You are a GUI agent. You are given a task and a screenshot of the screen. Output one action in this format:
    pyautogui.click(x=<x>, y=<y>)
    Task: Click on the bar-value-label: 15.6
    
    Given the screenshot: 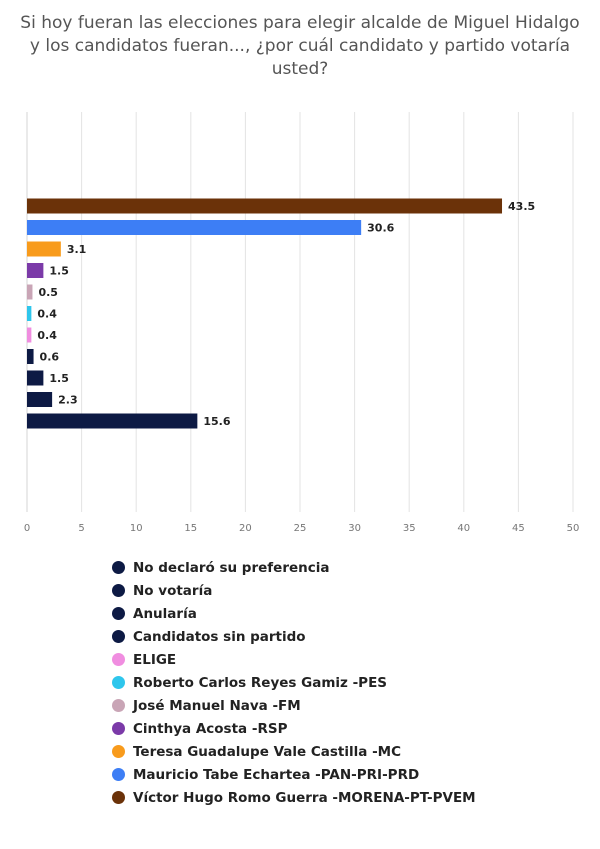 What is the action you would take?
    pyautogui.click(x=216, y=421)
    